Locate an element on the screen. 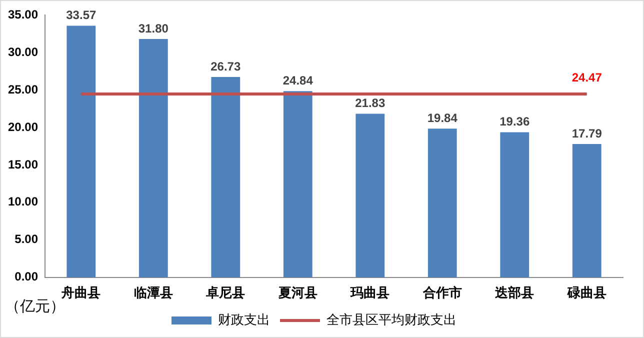  legend-label: 全市县区平均财政支出 is located at coordinates (391, 320).